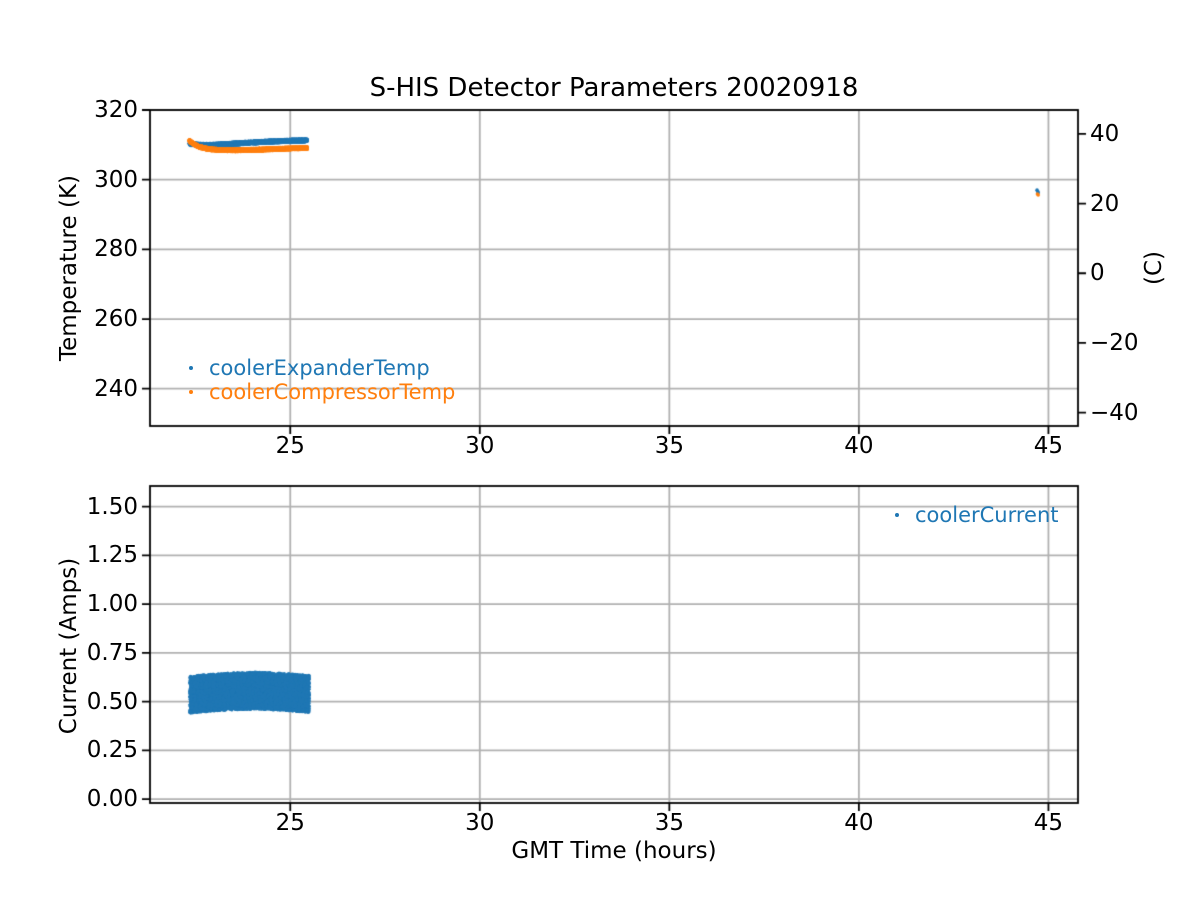  Describe the element at coordinates (332, 392) in the screenshot. I see `legend-label: coolerCompressorTemp` at that location.